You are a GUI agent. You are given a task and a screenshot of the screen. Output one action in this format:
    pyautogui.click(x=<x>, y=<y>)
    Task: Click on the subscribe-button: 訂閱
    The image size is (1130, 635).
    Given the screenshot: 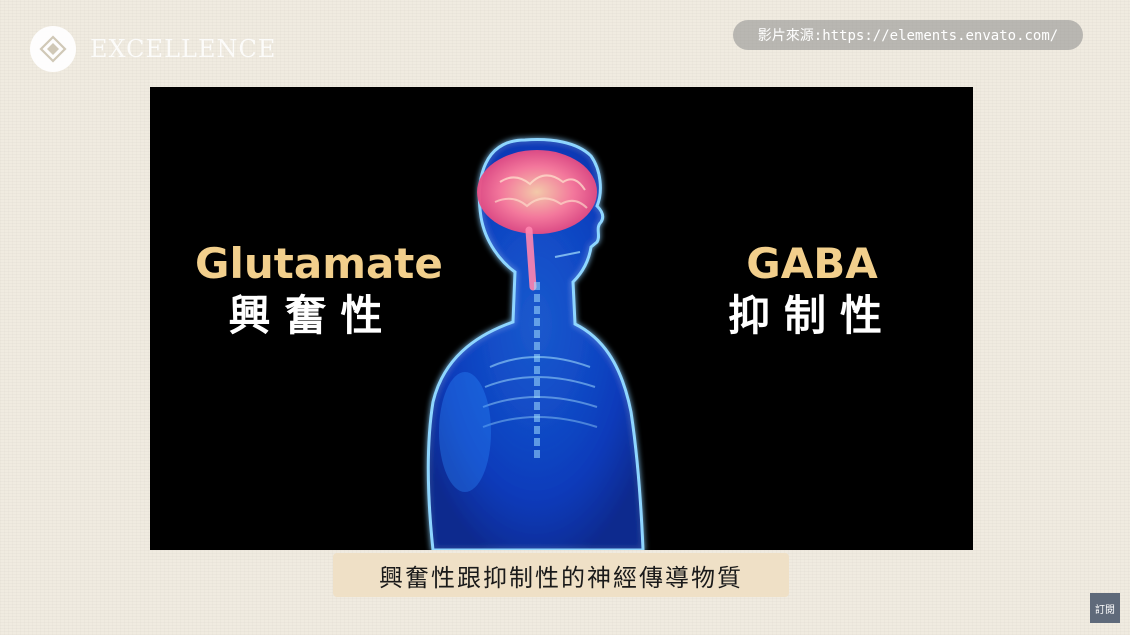 What is the action you would take?
    pyautogui.click(x=1105, y=608)
    